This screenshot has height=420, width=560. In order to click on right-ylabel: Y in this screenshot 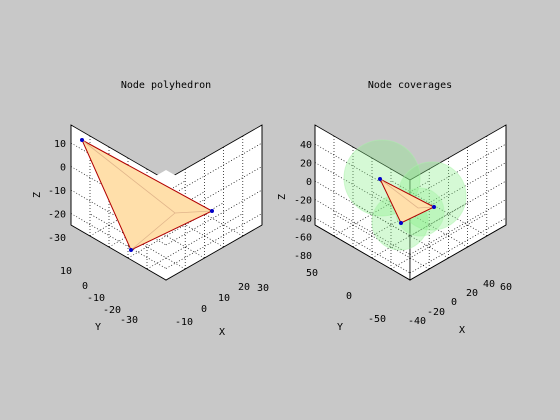, I will do `click(340, 327)`.